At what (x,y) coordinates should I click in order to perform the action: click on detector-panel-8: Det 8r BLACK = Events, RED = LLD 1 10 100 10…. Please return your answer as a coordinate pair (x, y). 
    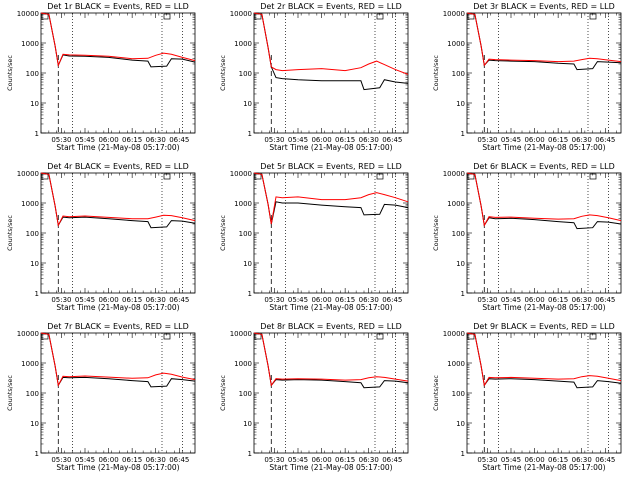
    Looking at the image, I should click on (314, 397).